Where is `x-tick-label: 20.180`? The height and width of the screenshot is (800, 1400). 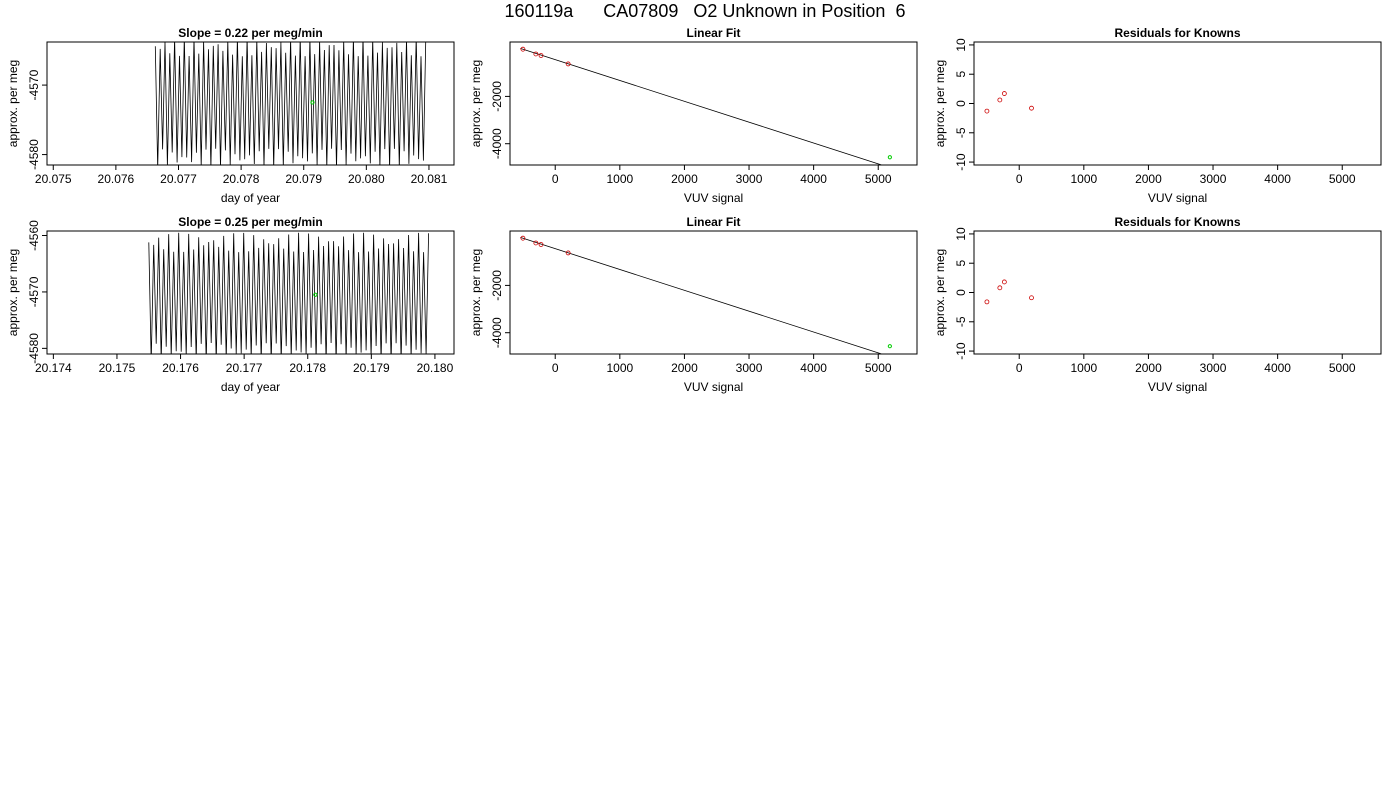 x-tick-label: 20.180 is located at coordinates (435, 368).